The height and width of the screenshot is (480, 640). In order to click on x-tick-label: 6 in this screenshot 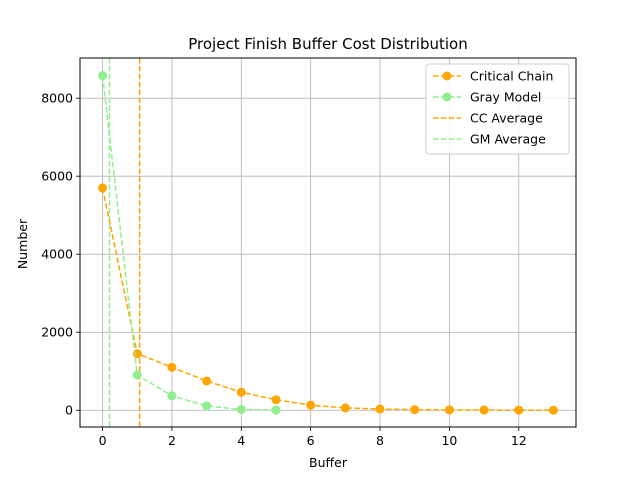, I will do `click(311, 440)`.